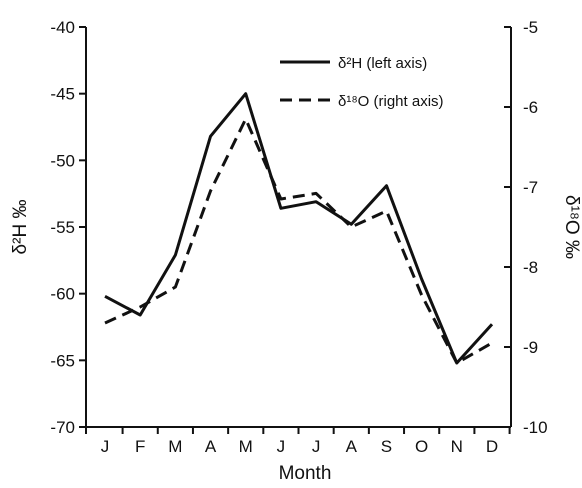 Image resolution: width=582 pixels, height=488 pixels. I want to click on right-axis-title: δ¹⁸O ‰, so click(571, 227).